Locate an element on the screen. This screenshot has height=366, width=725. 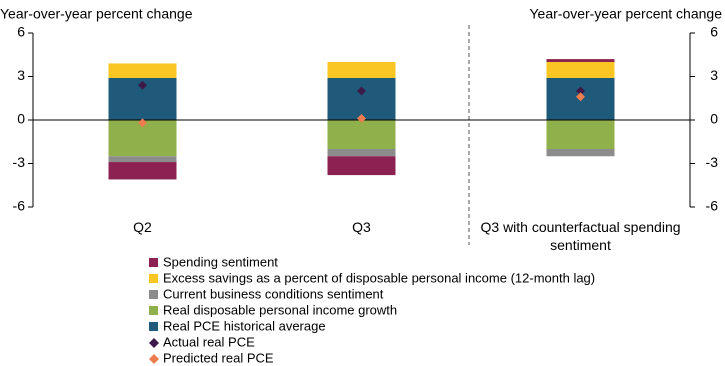
y-tick-label: -6 is located at coordinates (19, 206).